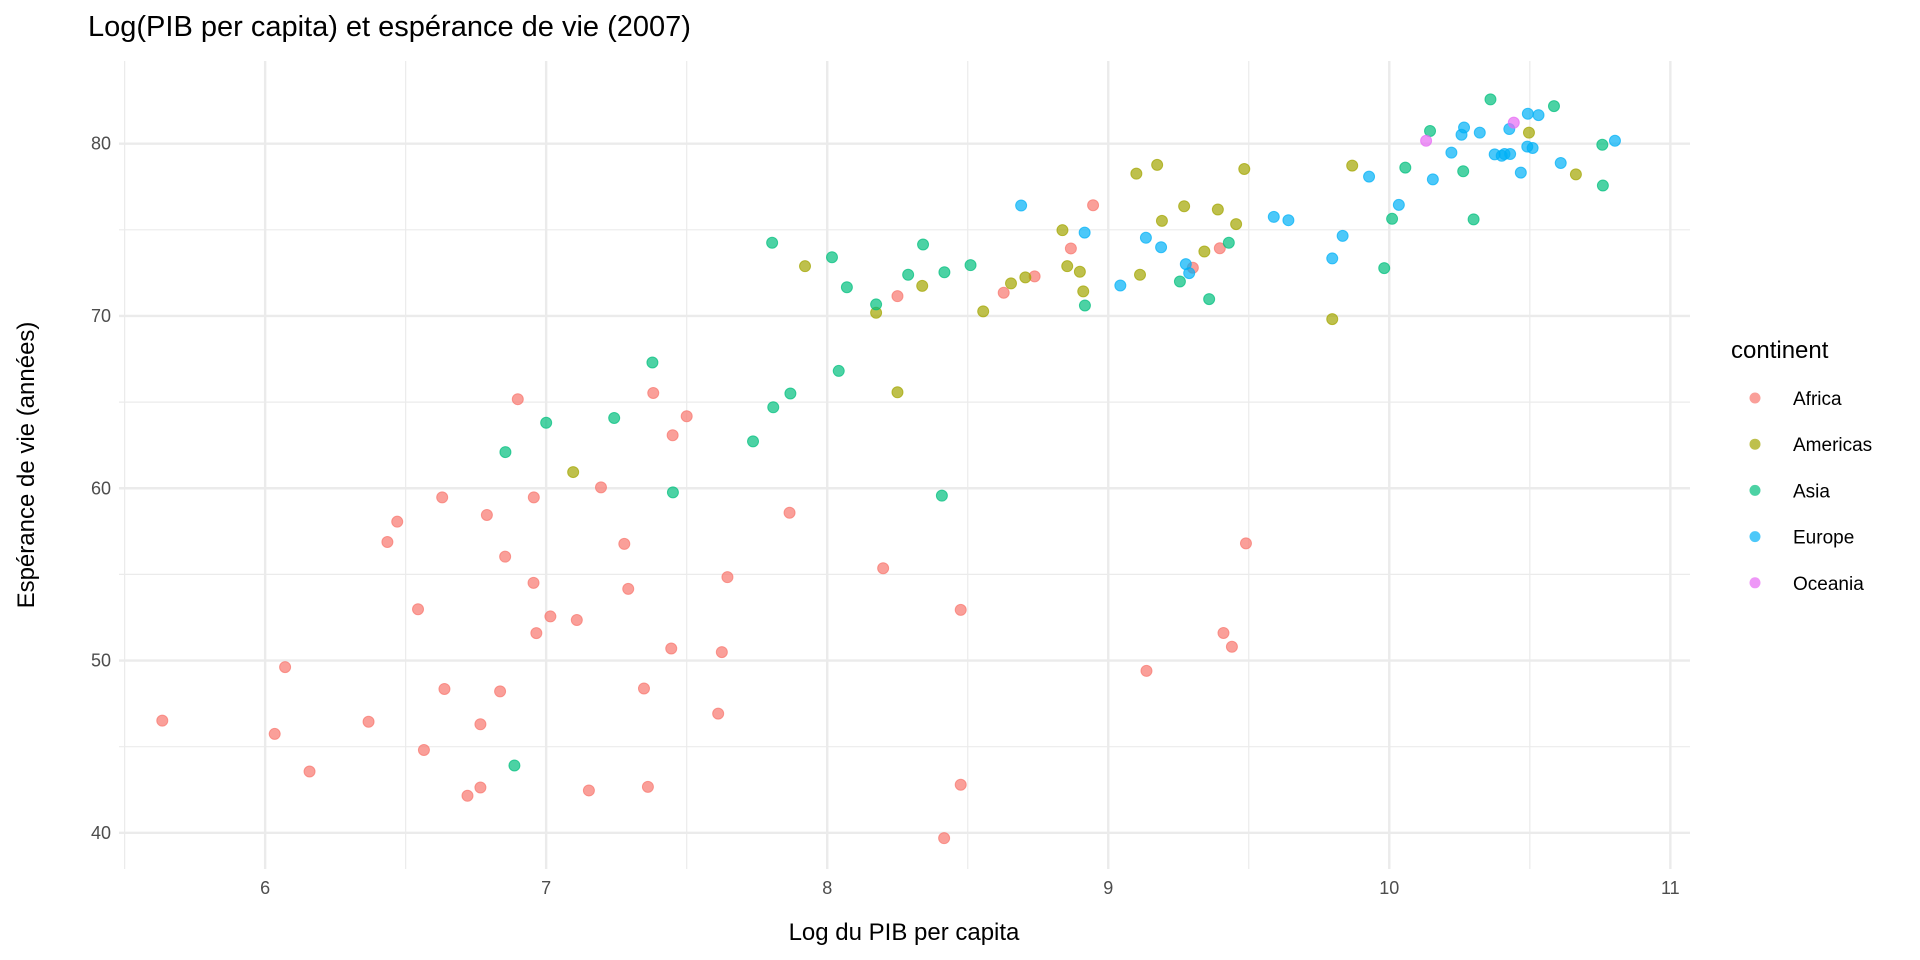 The width and height of the screenshot is (1920, 960). What do you see at coordinates (101, 833) in the screenshot?
I see `y-tick-label: 40` at bounding box center [101, 833].